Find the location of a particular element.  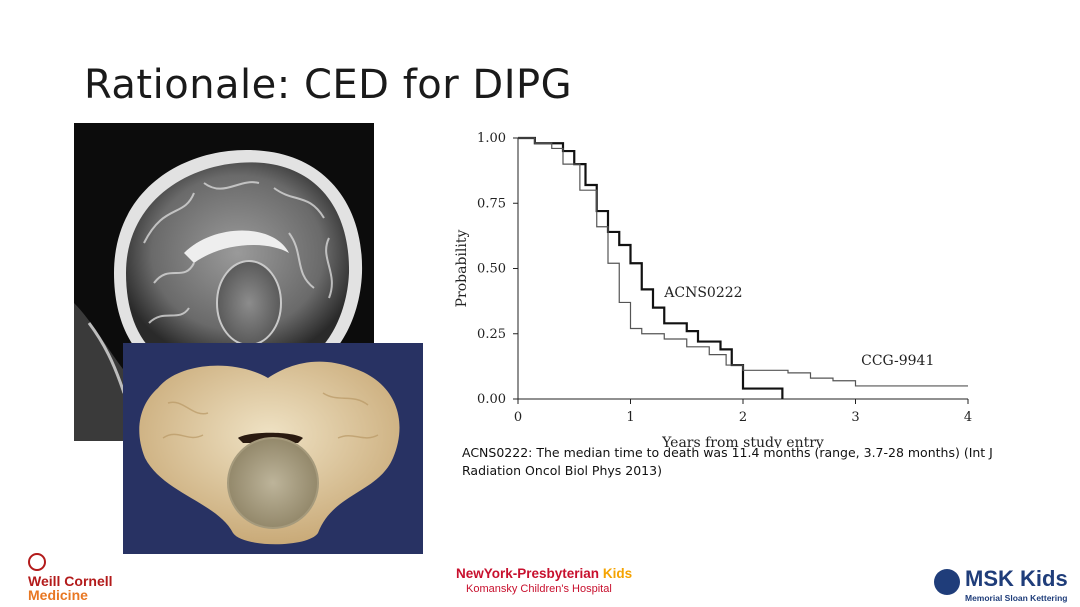

specimen-graphic is located at coordinates (273, 448).